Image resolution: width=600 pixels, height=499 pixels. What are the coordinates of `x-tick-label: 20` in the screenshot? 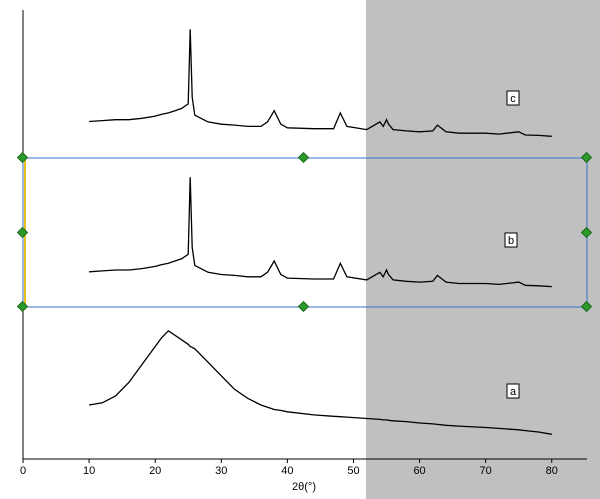 It's located at (155, 471).